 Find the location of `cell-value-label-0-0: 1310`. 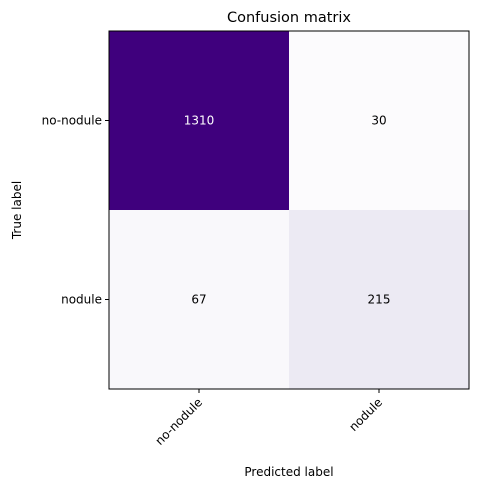

cell-value-label-0-0: 1310 is located at coordinates (199, 121).